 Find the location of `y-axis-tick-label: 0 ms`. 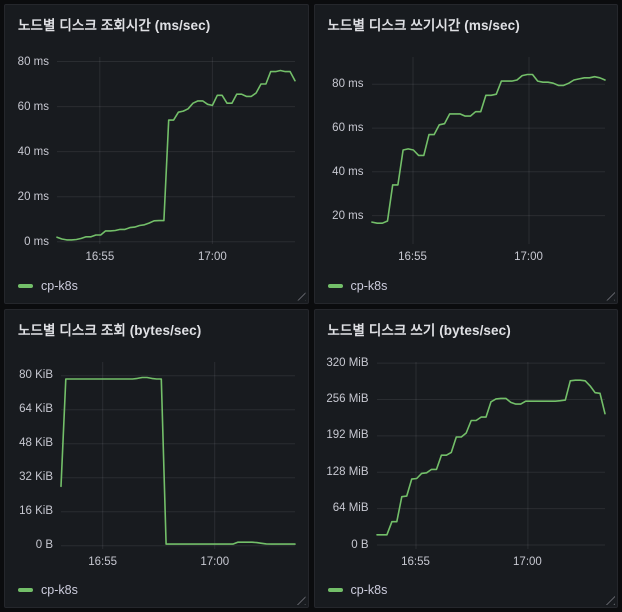

y-axis-tick-label: 0 ms is located at coordinates (36, 241).